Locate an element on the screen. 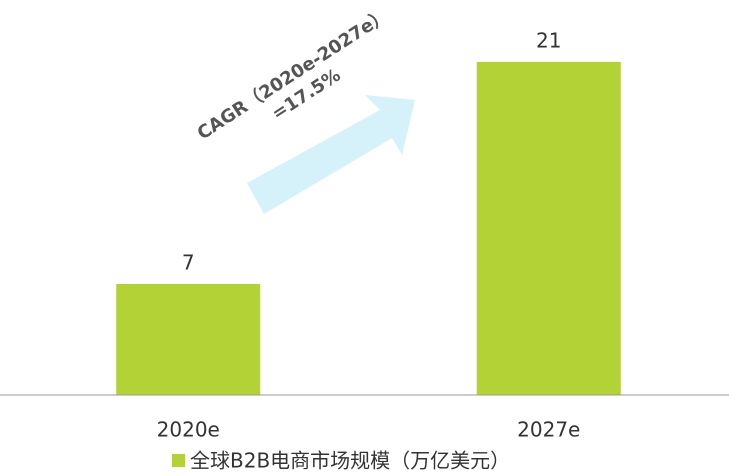 The image size is (729, 476). growth-arrow is located at coordinates (331, 154).